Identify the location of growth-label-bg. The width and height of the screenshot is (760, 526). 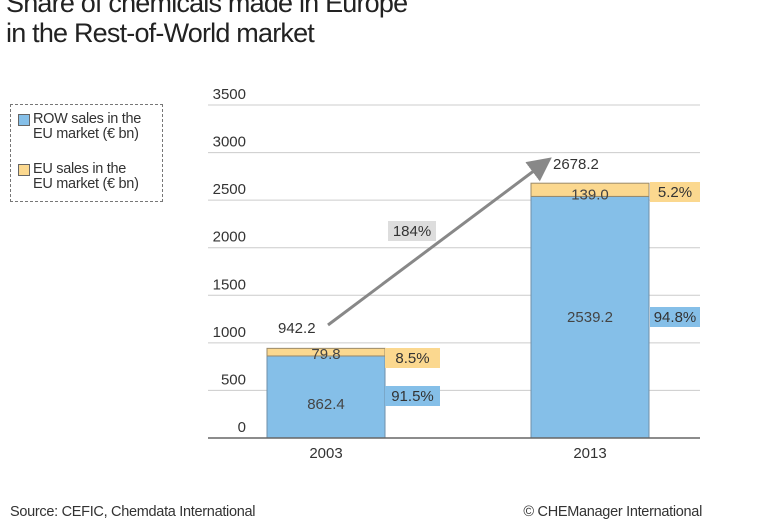
(412, 231).